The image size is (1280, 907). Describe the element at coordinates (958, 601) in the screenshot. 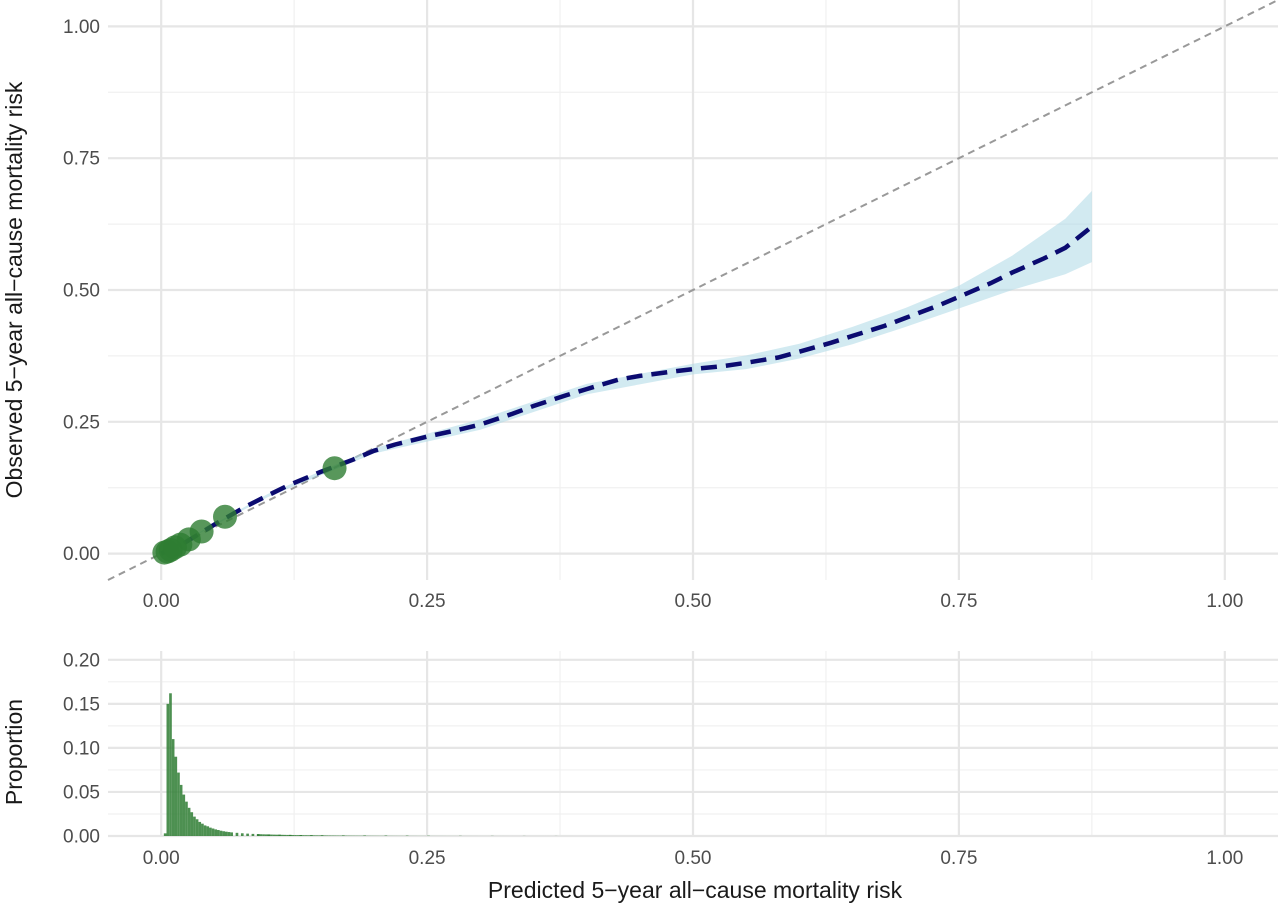

I see `top-x-tick-label: 0.75` at that location.